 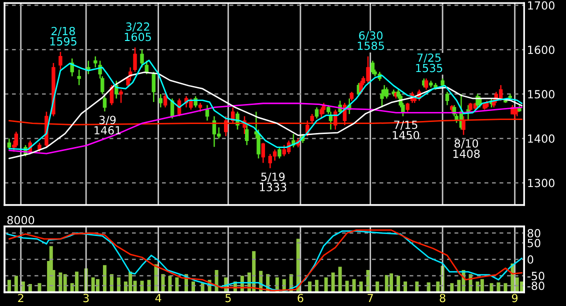 What do you see at coordinates (541, 138) in the screenshot?
I see `y-tick-label: 1400` at bounding box center [541, 138].